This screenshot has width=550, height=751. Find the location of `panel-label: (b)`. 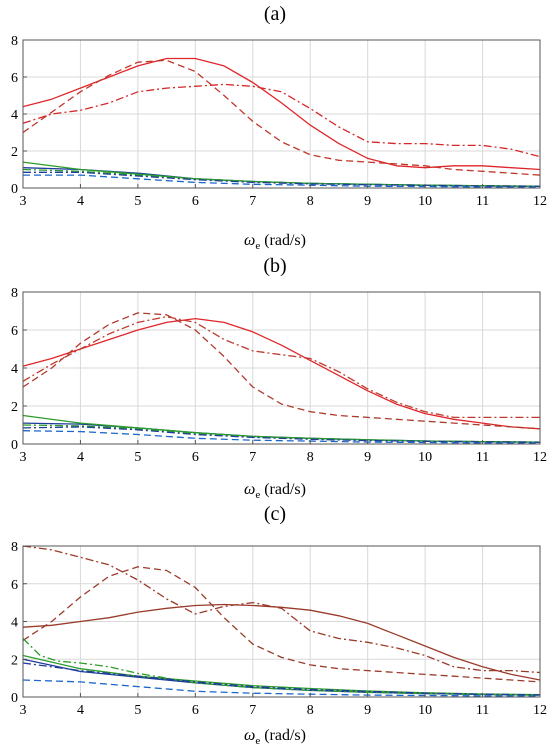

panel-label: (b) is located at coordinates (274, 266).